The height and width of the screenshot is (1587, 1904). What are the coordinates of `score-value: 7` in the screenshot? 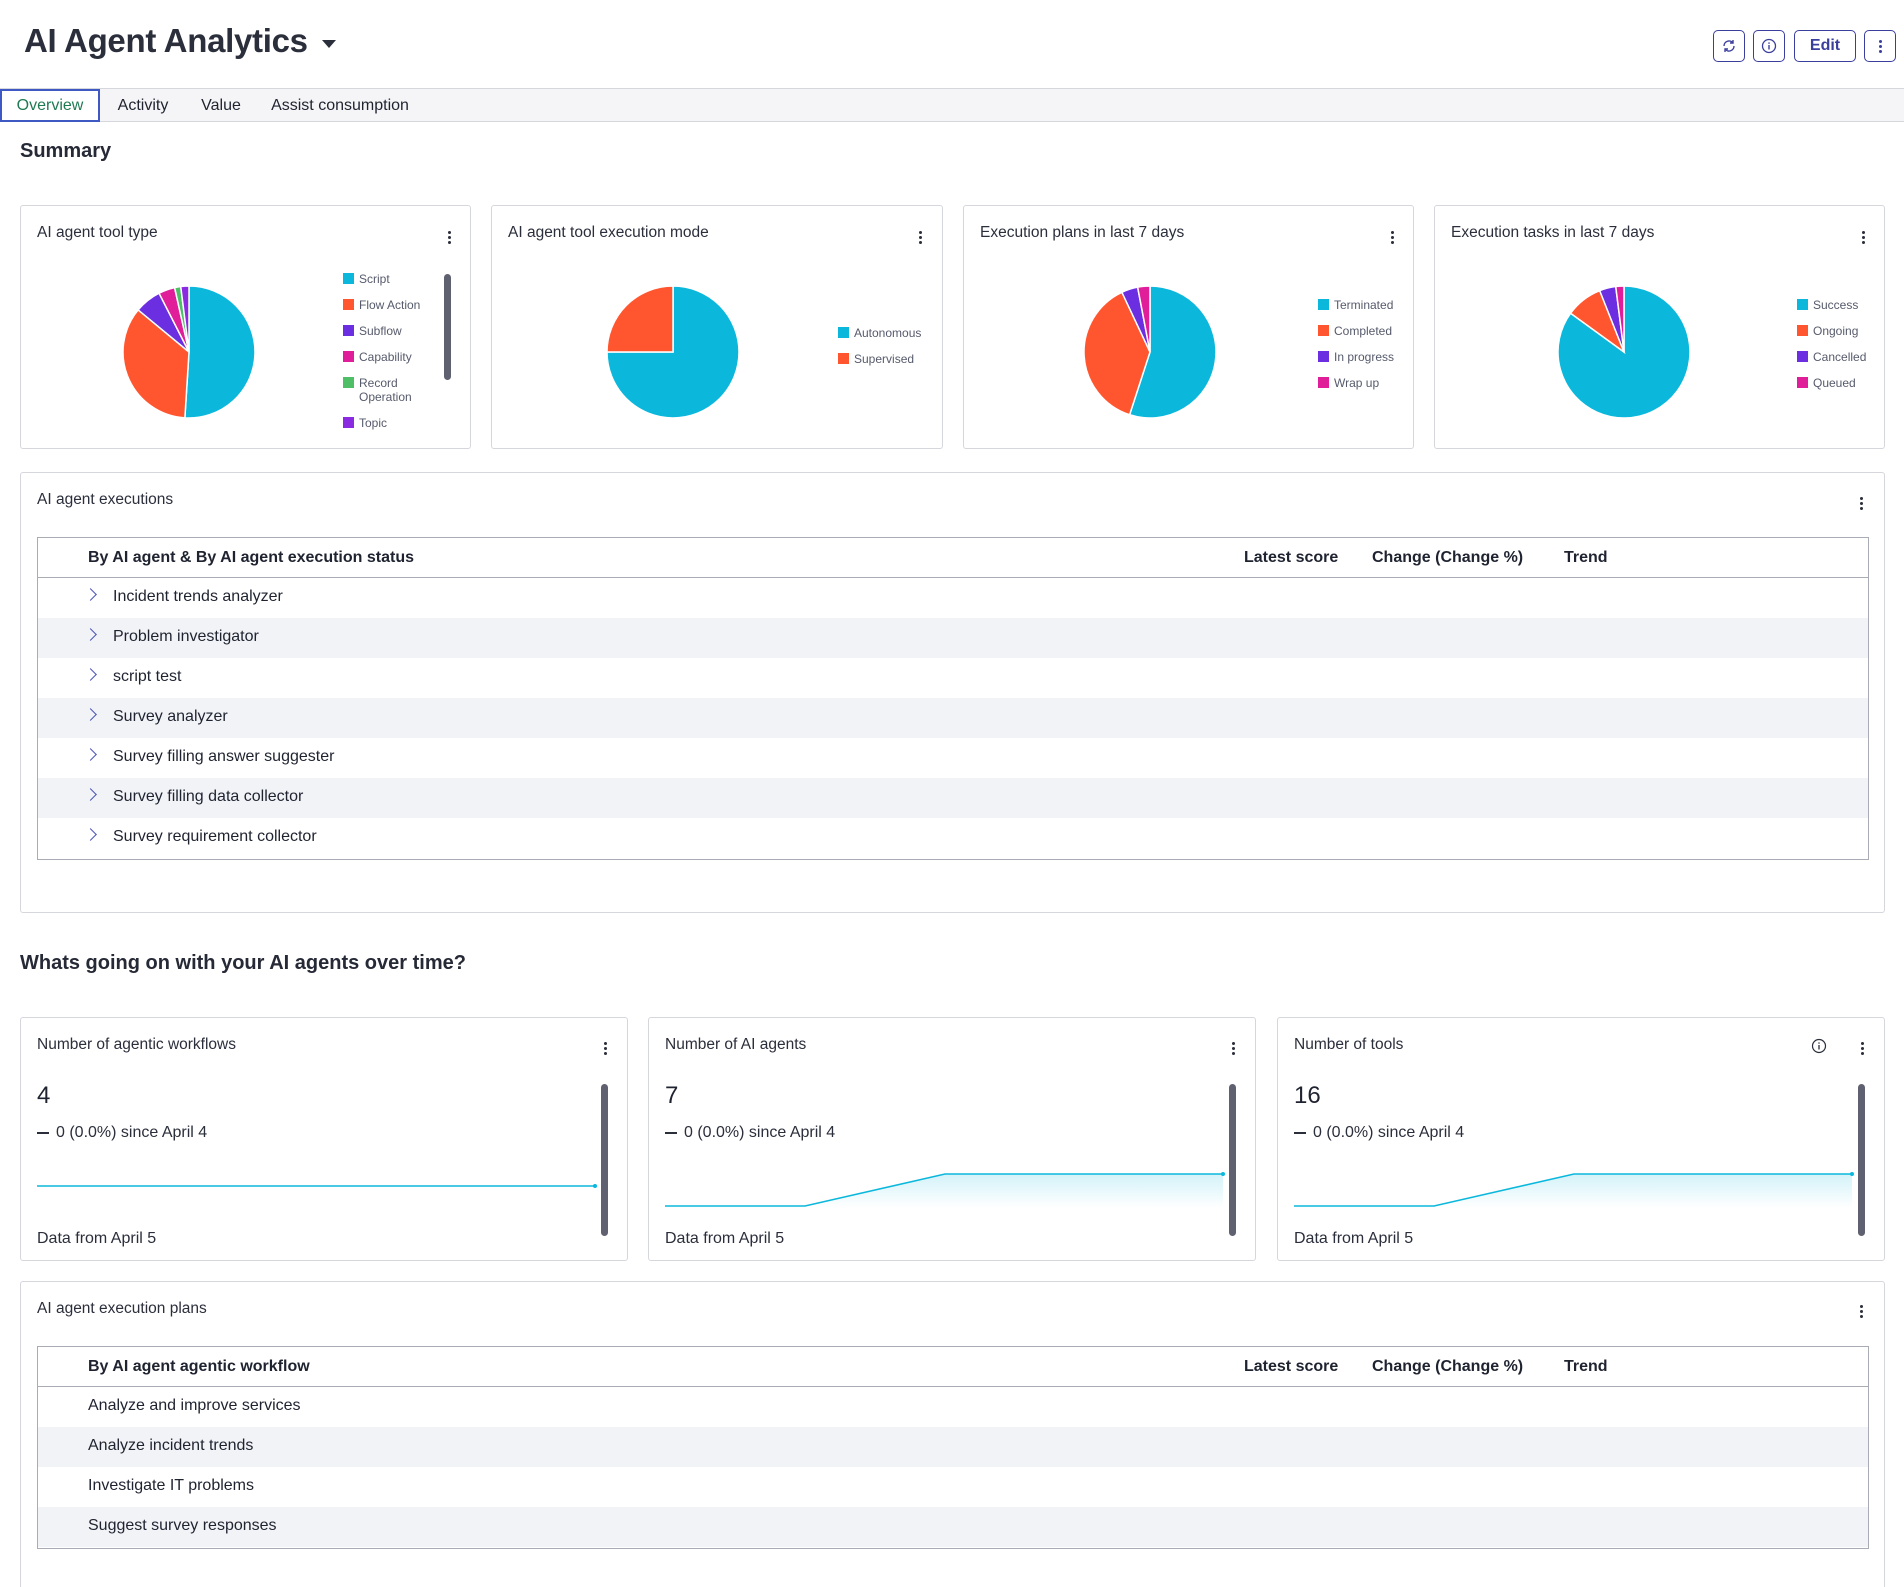 It's located at (672, 1095).